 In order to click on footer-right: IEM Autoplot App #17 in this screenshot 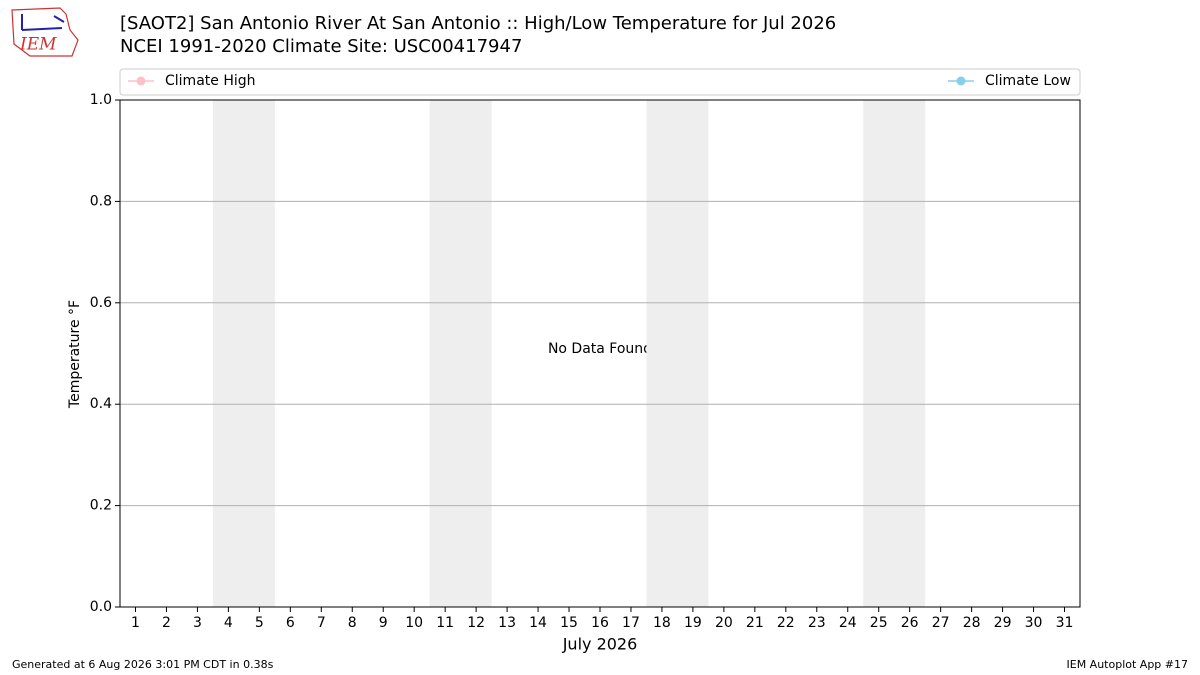, I will do `click(1128, 664)`.